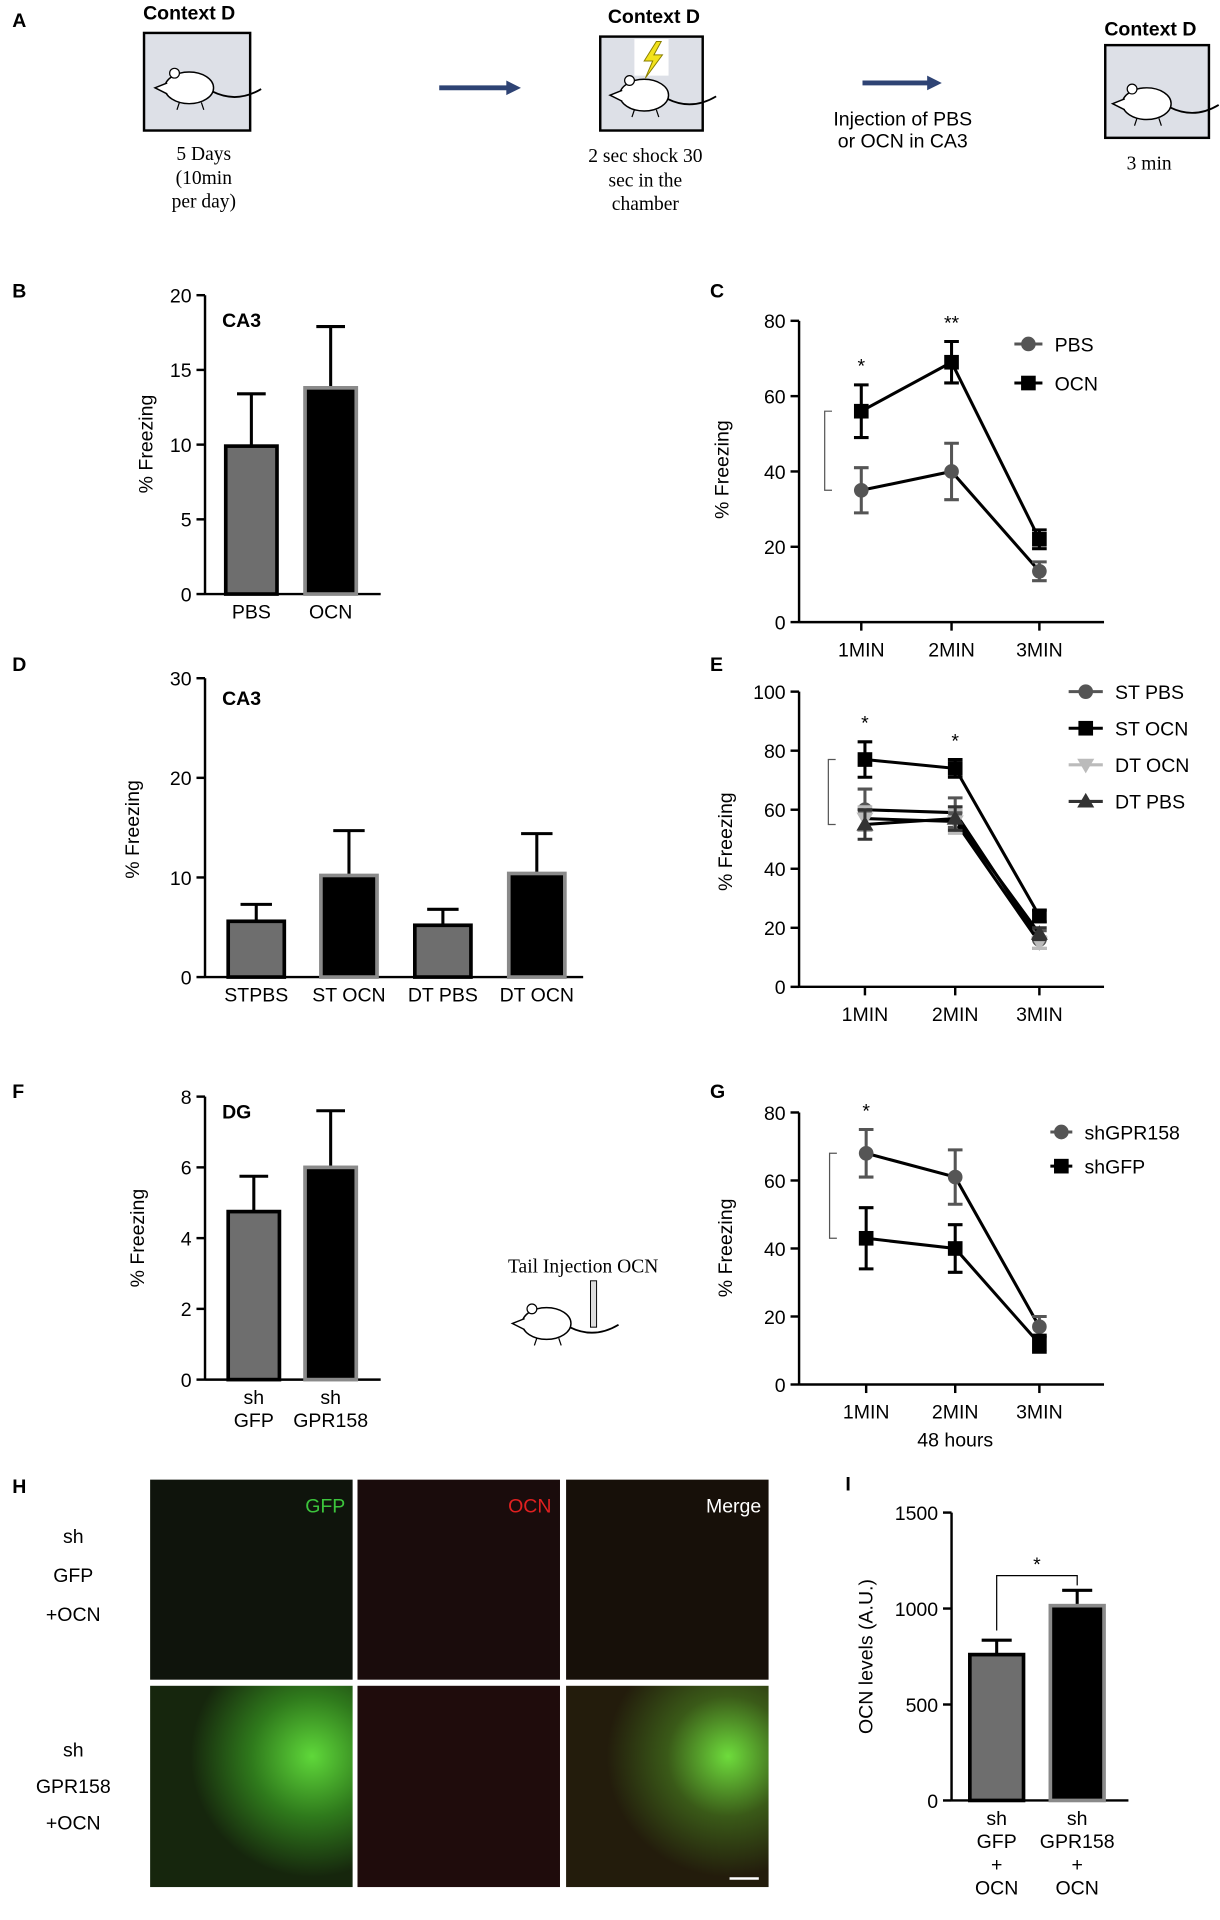 Image resolution: width=1220 pixels, height=1920 pixels. I want to click on row-label: GPR158, so click(73, 1787).